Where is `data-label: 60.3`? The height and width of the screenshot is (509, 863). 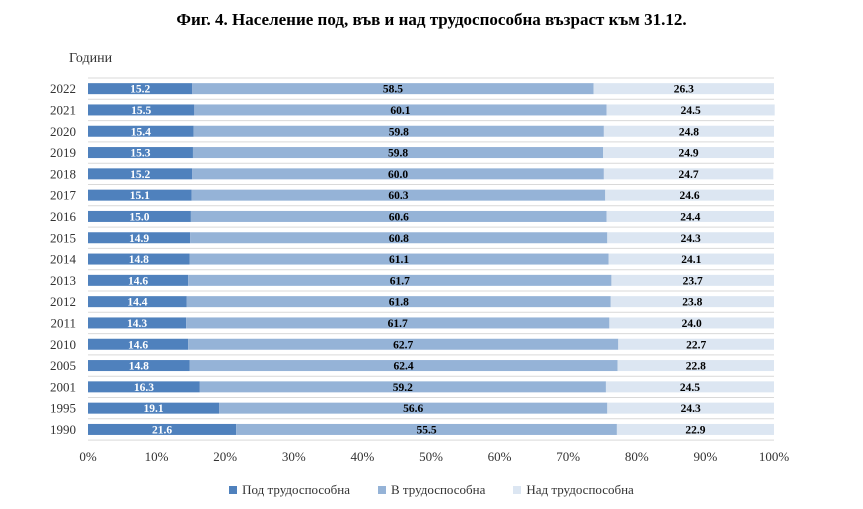
data-label: 60.3 is located at coordinates (398, 196).